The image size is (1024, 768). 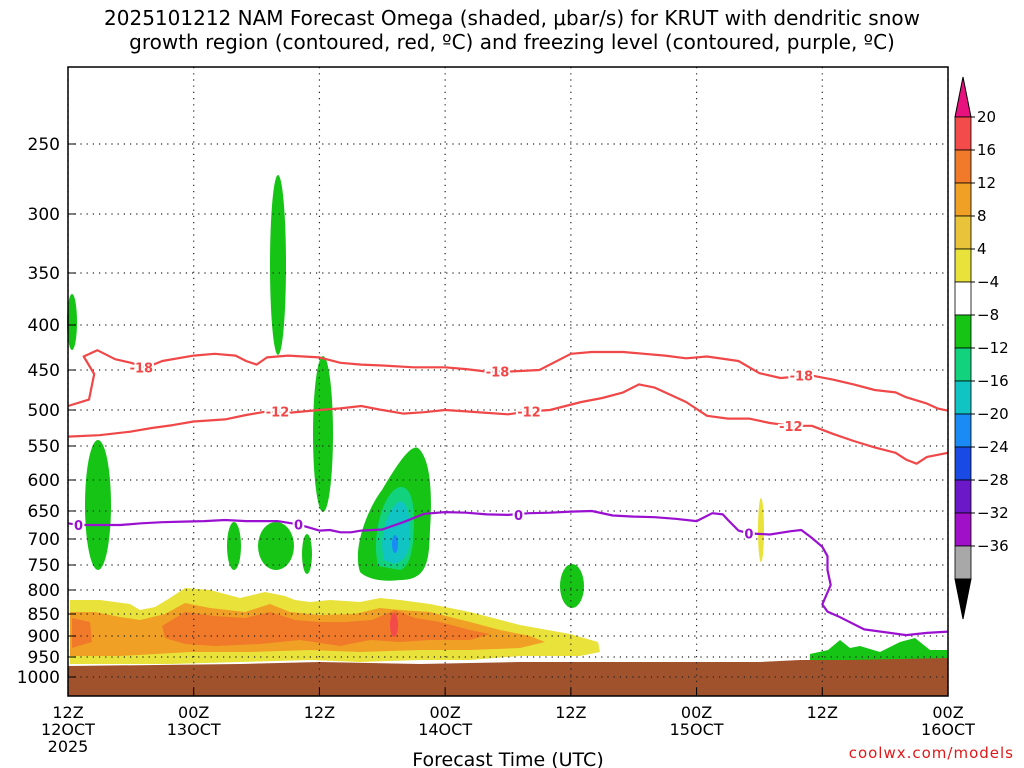 What do you see at coordinates (68, 729) in the screenshot?
I see `x-tick-label: 12OCT` at bounding box center [68, 729].